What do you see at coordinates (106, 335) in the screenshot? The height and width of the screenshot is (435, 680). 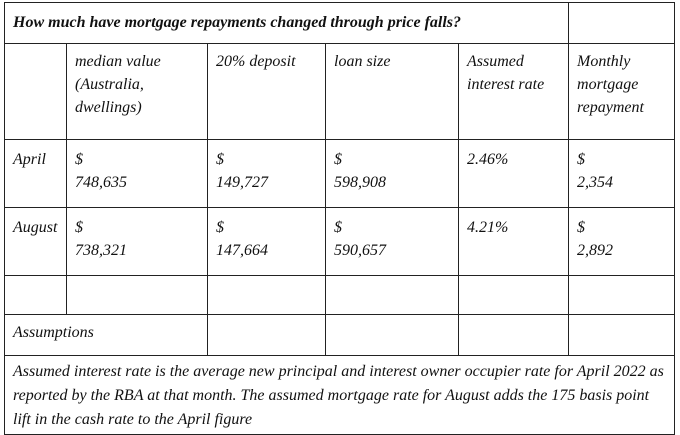 I see `assumptions-label: Assumptions` at bounding box center [106, 335].